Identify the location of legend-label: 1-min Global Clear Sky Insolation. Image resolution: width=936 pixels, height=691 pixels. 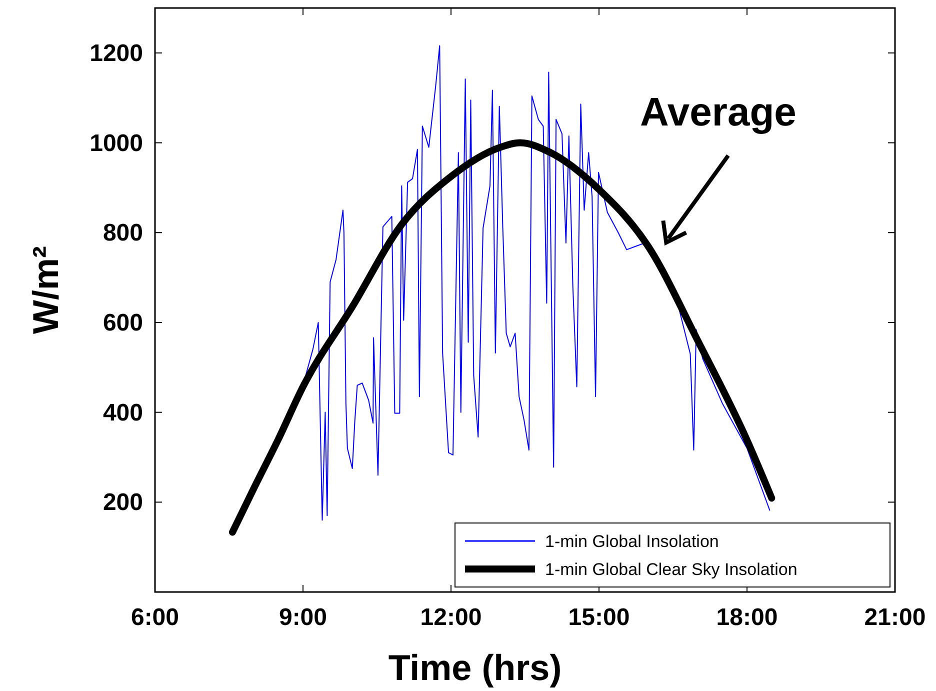
(671, 569).